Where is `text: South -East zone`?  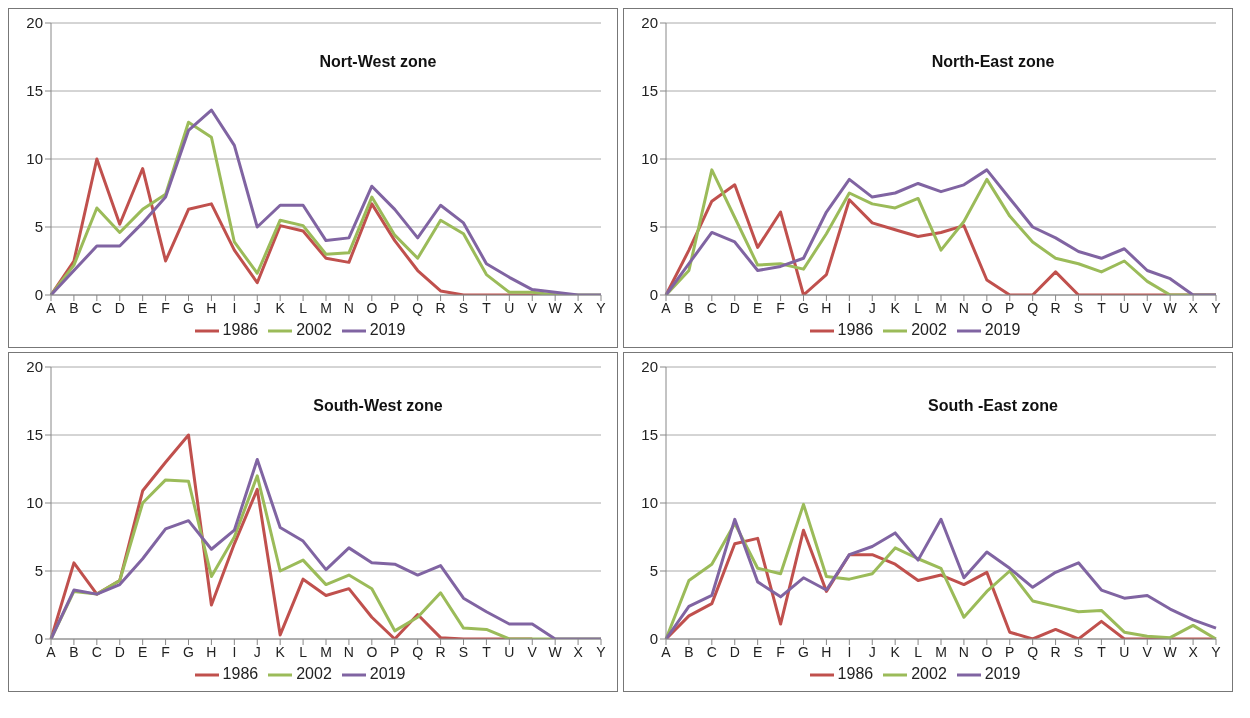
text: South -East zone is located at coordinates (993, 406).